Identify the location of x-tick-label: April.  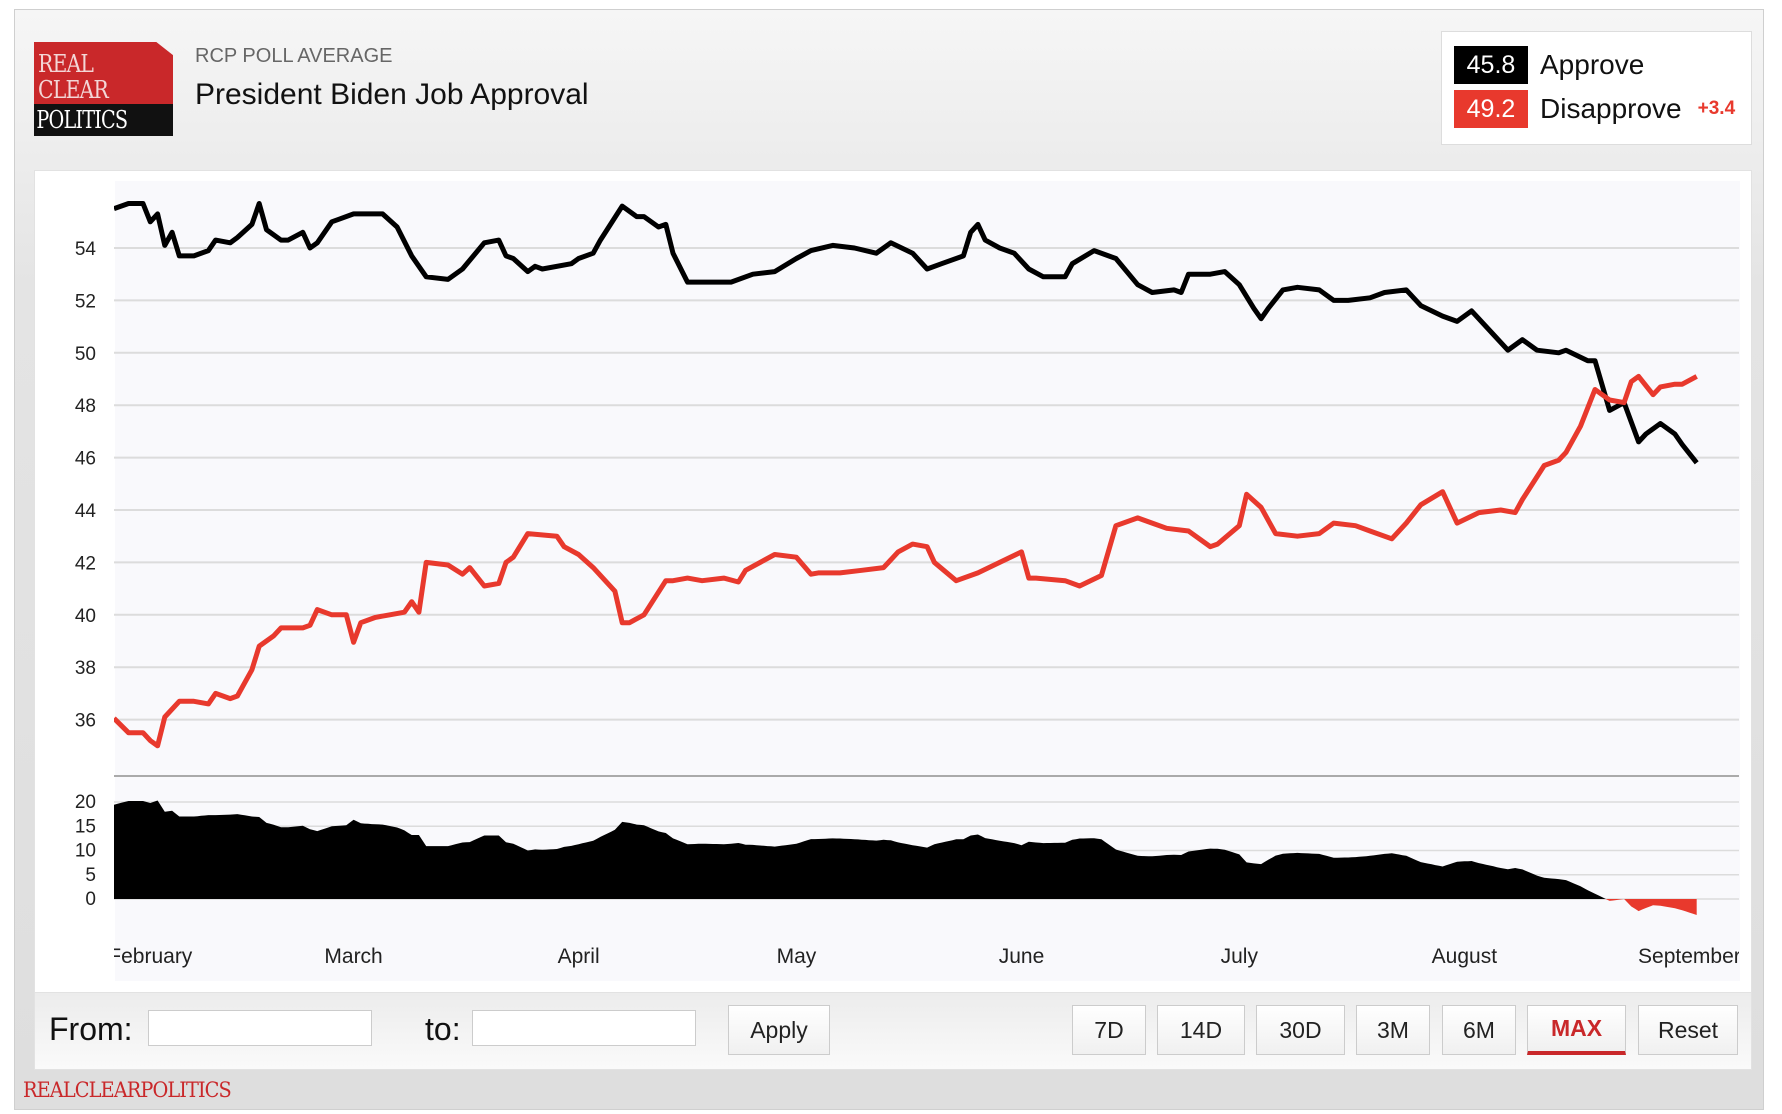
(579, 956).